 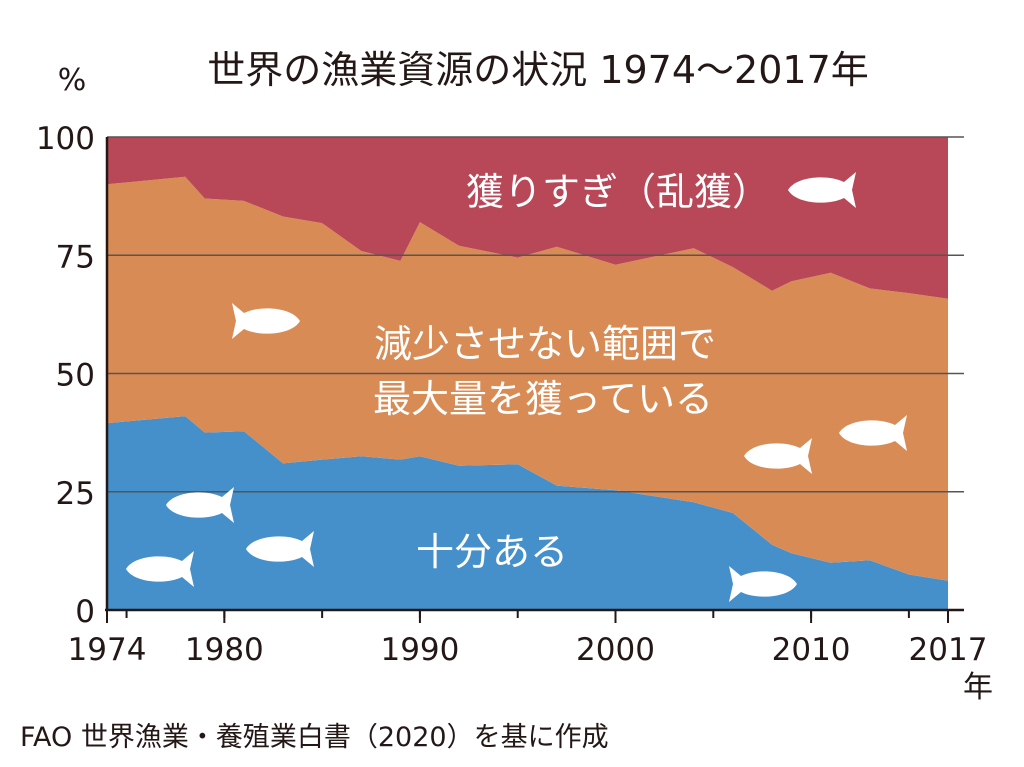 What do you see at coordinates (65, 139) in the screenshot?
I see `y-tick-label-100: 100` at bounding box center [65, 139].